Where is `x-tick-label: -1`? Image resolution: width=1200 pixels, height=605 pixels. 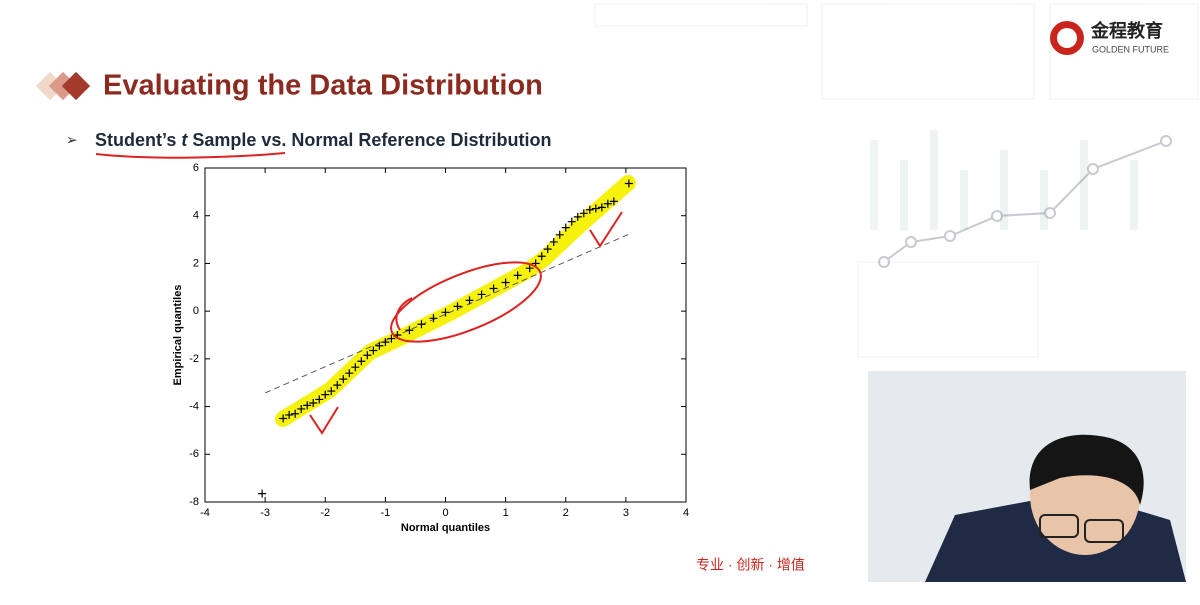 x-tick-label: -1 is located at coordinates (385, 513).